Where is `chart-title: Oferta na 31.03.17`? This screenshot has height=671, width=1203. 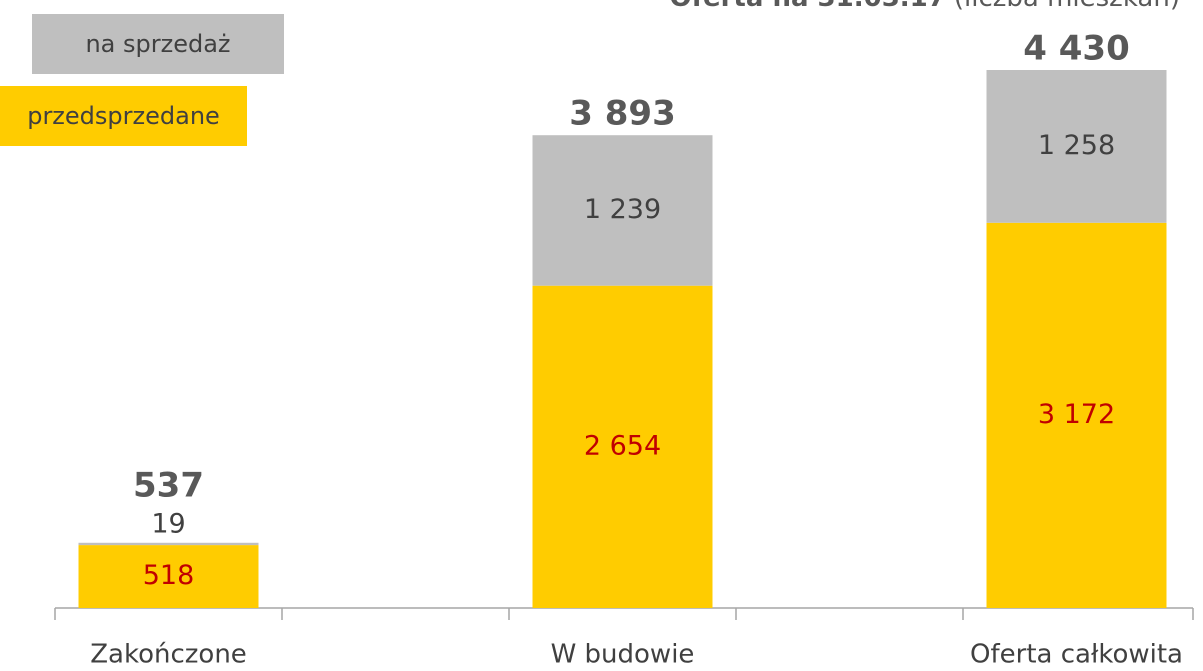
chart-title: Oferta na 31.03.17 is located at coordinates (808, 6).